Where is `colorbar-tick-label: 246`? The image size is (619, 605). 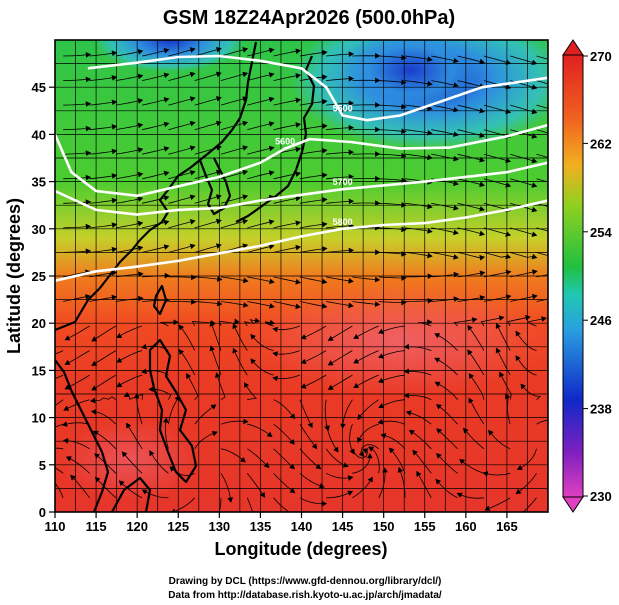
colorbar-tick-label: 246 is located at coordinates (601, 320).